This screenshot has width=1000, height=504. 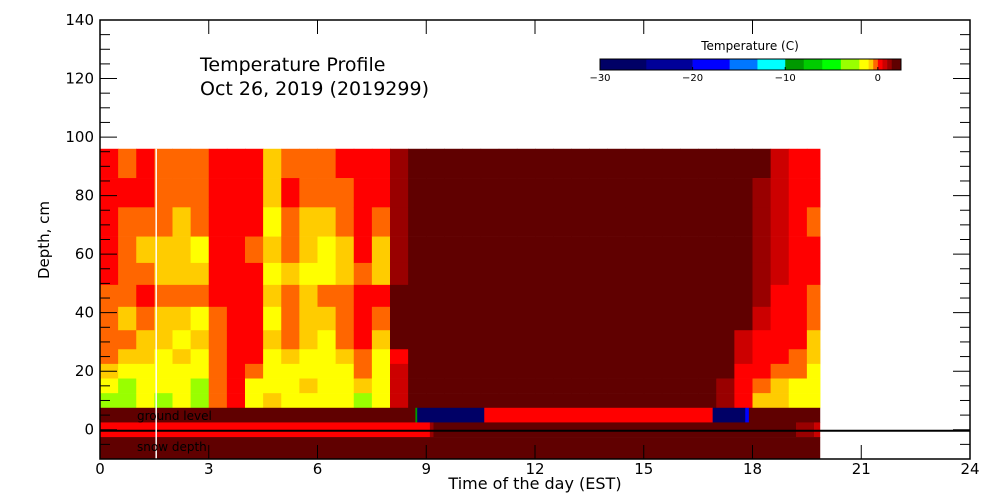 I want to click on chart-title-line-1: Temperature Profile, so click(x=292, y=65).